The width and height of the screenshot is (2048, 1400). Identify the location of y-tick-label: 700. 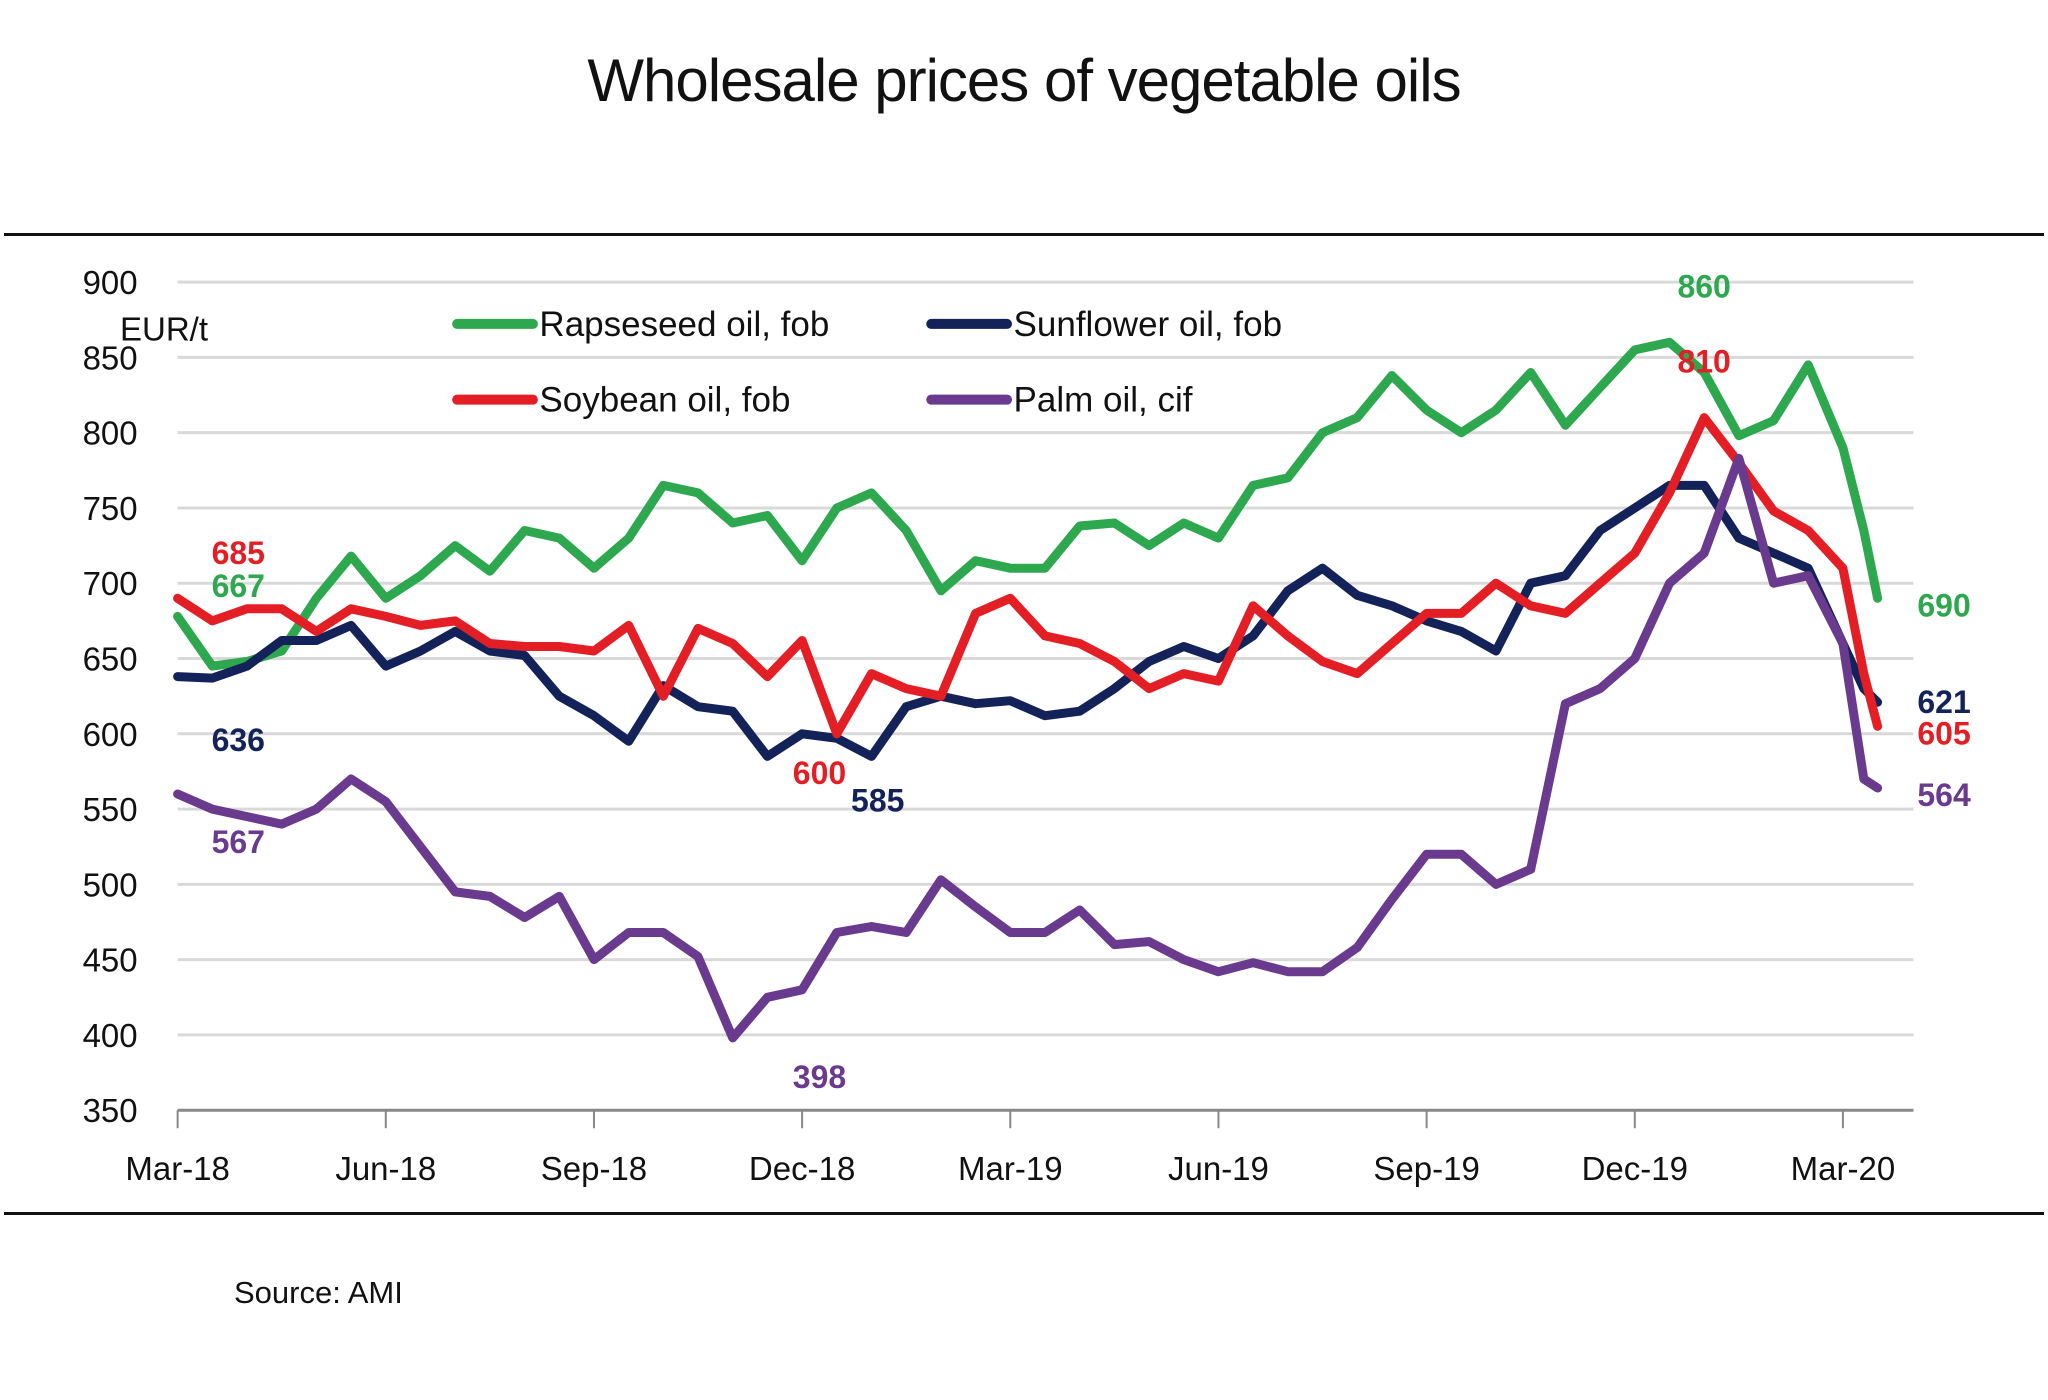
(110, 583).